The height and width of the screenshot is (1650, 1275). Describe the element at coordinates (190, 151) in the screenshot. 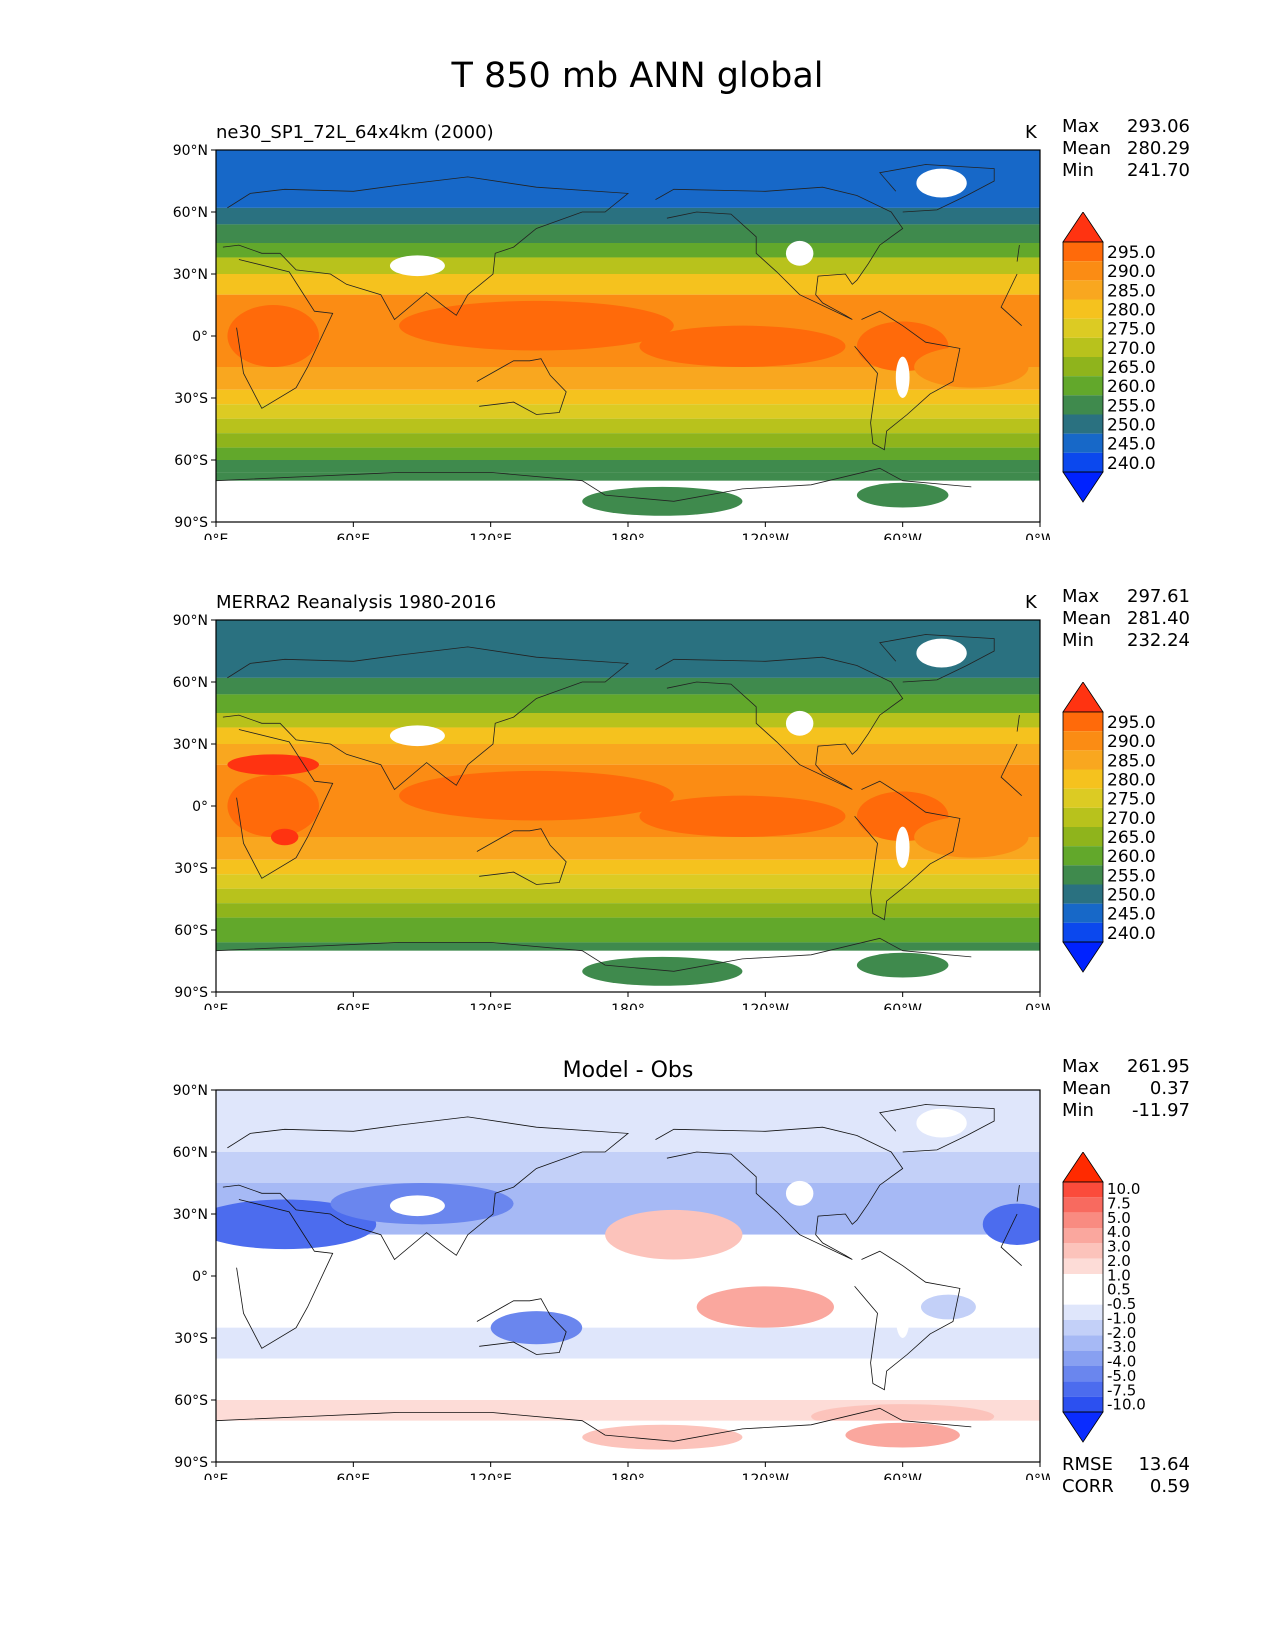

I see `lat-tick-label: 90°N` at that location.